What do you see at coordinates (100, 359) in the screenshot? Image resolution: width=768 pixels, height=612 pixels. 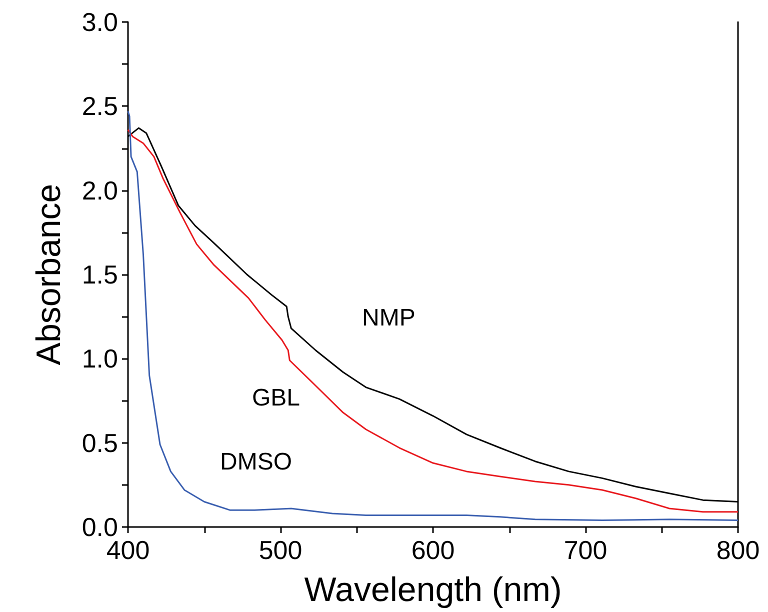 I see `y-tick-label: 1.0` at bounding box center [100, 359].